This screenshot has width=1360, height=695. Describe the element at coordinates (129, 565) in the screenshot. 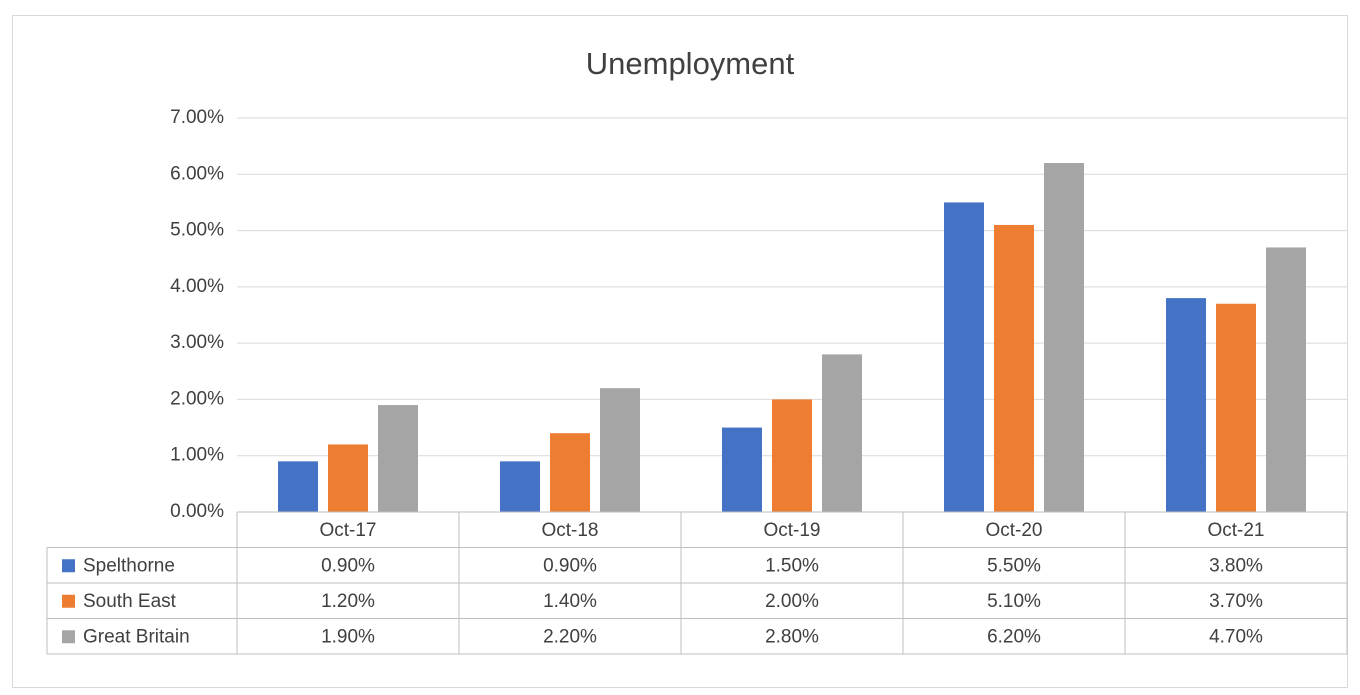

I see `legend-label: Spelthorne` at that location.